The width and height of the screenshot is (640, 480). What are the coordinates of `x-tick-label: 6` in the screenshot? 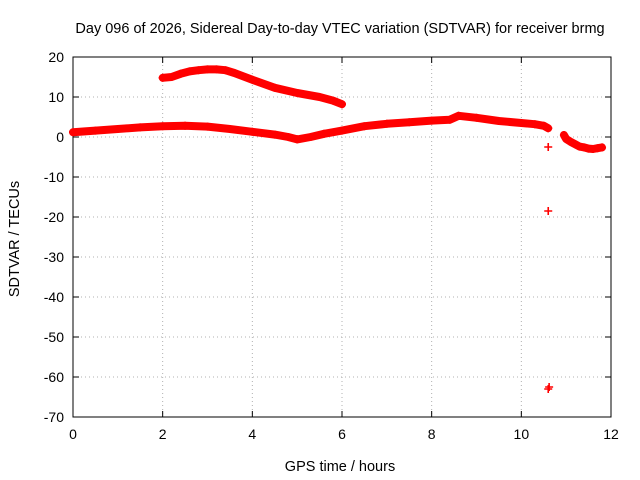 It's located at (342, 434).